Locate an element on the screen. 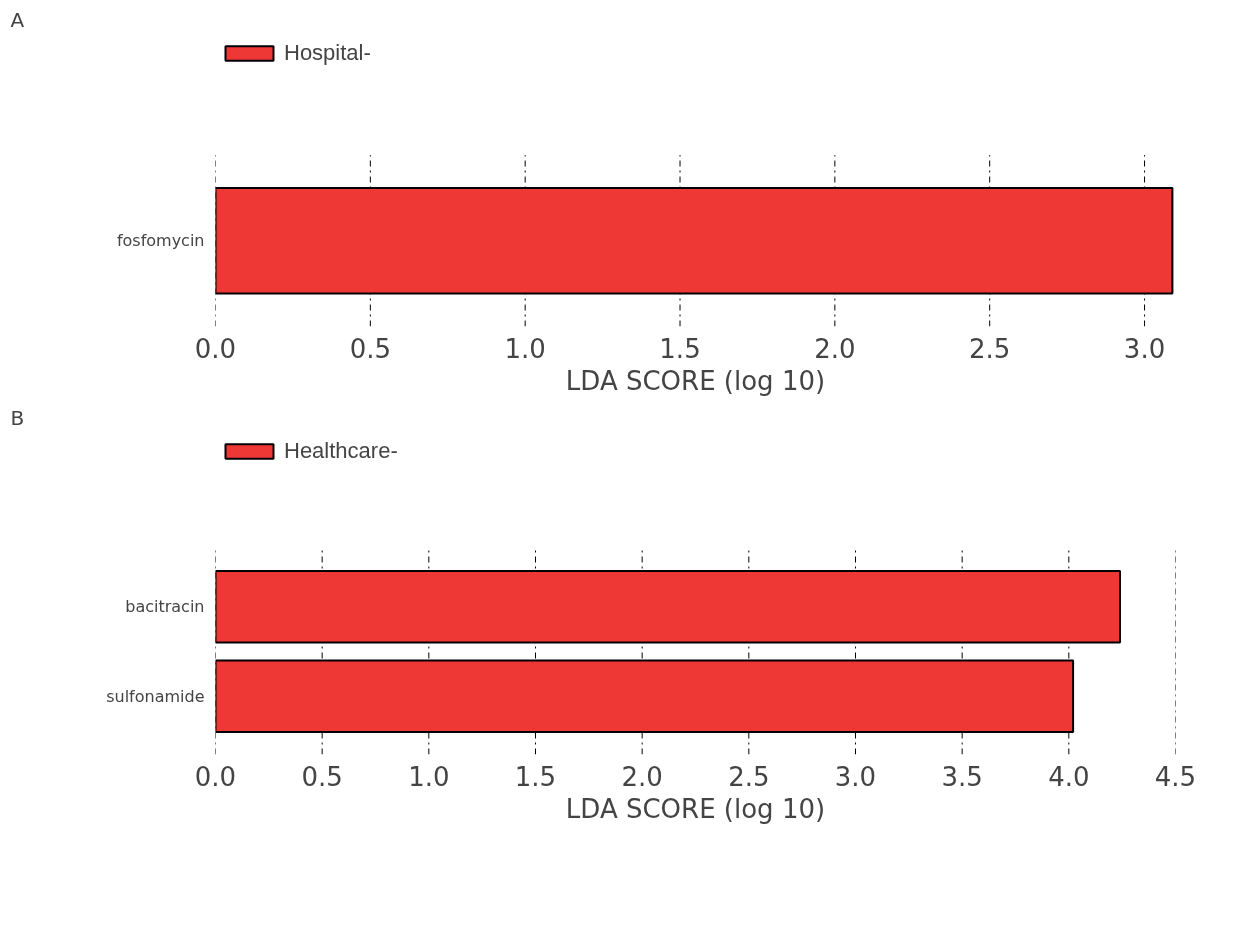 The height and width of the screenshot is (942, 1236). y-tick-label: sulfonamide is located at coordinates (155, 696).